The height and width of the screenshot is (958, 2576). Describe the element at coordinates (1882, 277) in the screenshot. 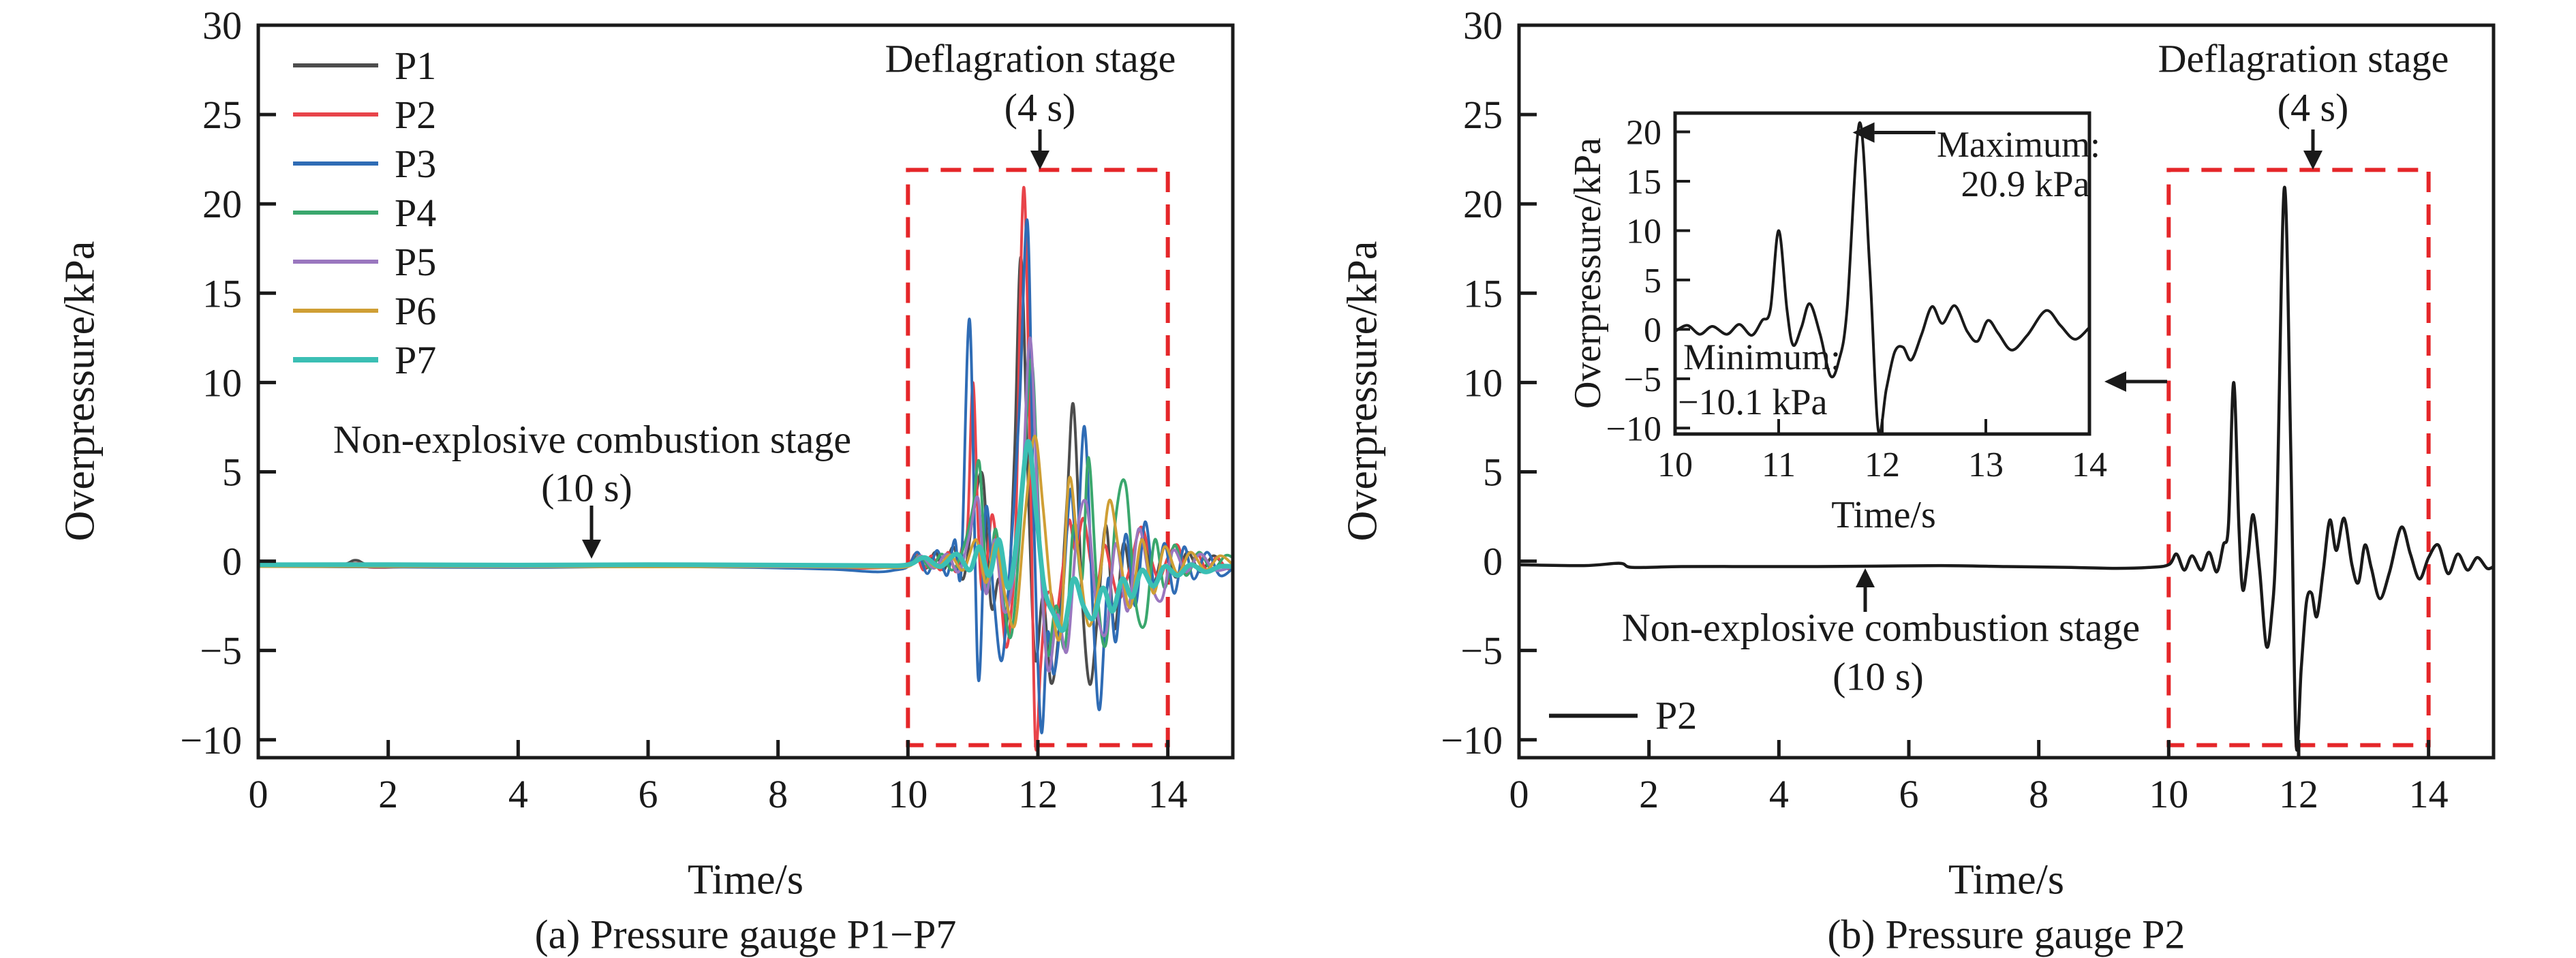

I see `inset-series-line-P2` at that location.